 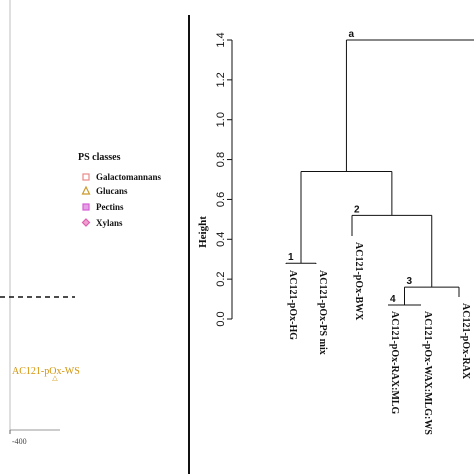 What do you see at coordinates (358, 281) in the screenshot?
I see `leaf-label: AC121-pOx-BWX` at bounding box center [358, 281].